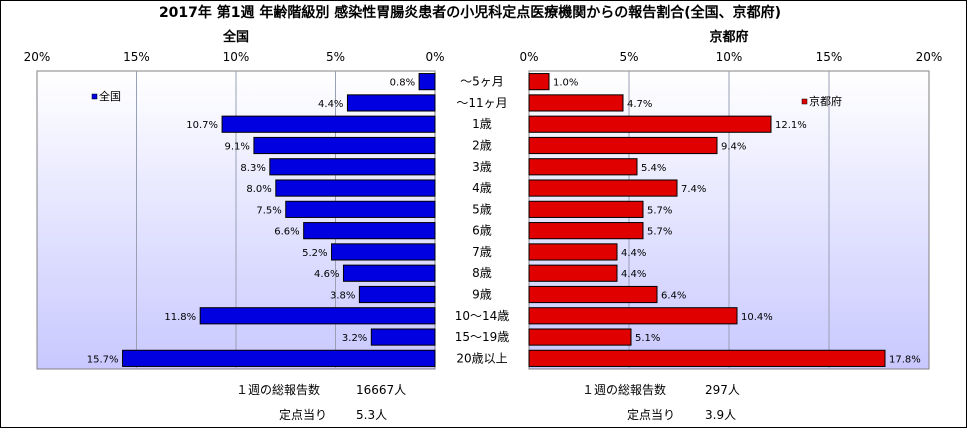 The width and height of the screenshot is (967, 428). Describe the element at coordinates (381, 390) in the screenshot. I see `national-total-value: 16667人` at that location.